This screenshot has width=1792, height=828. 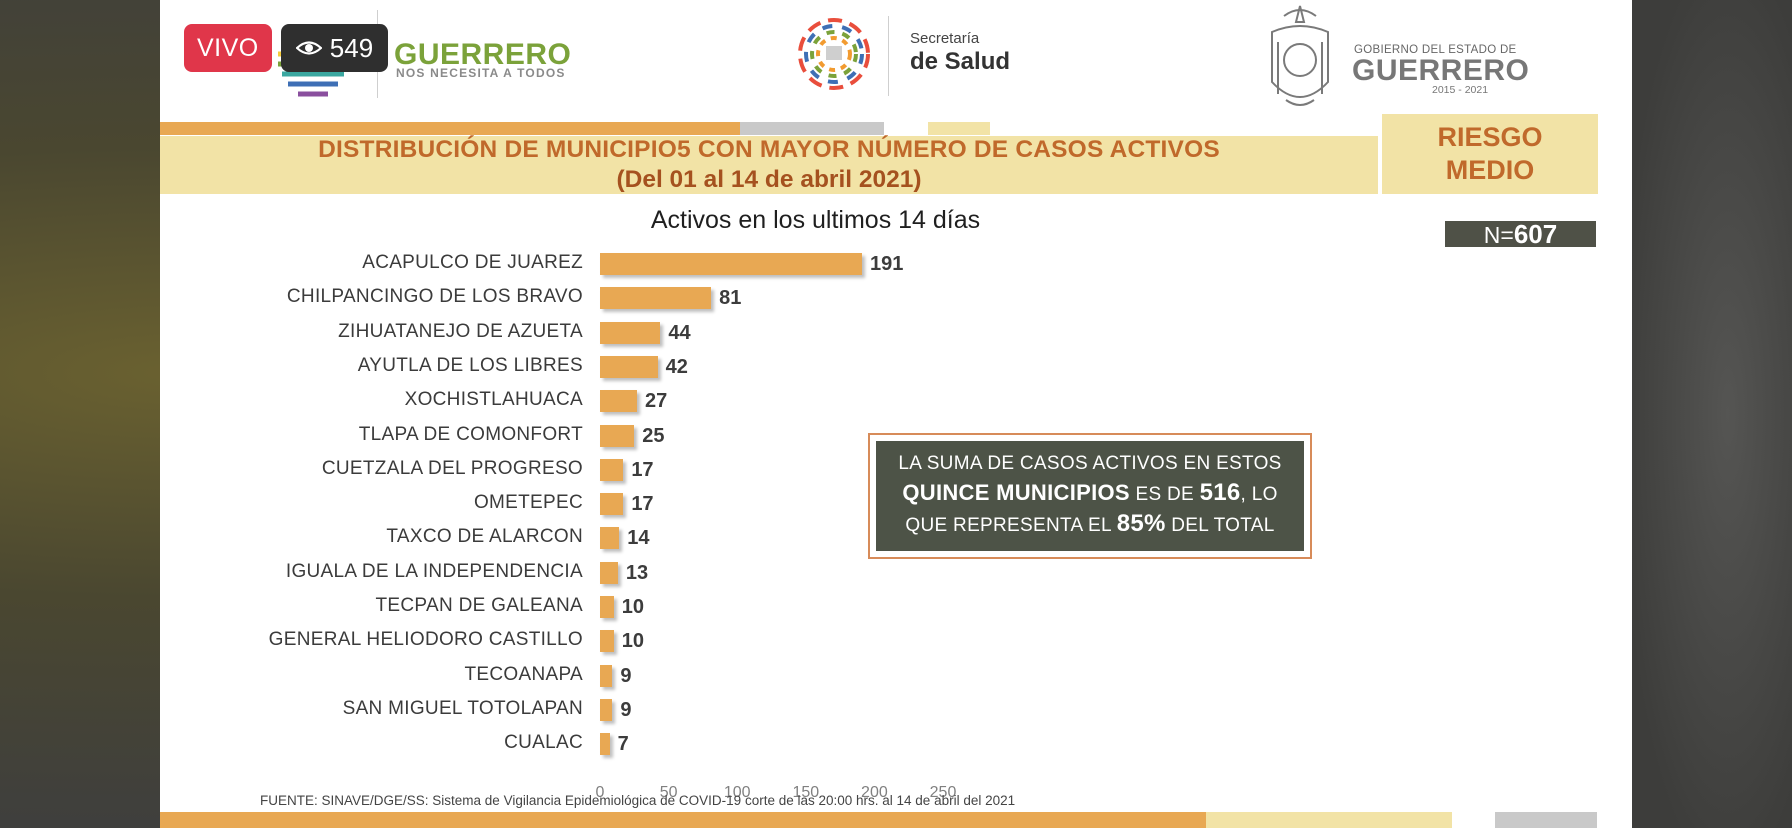 I want to click on x-tick-label: 250, so click(x=943, y=792).